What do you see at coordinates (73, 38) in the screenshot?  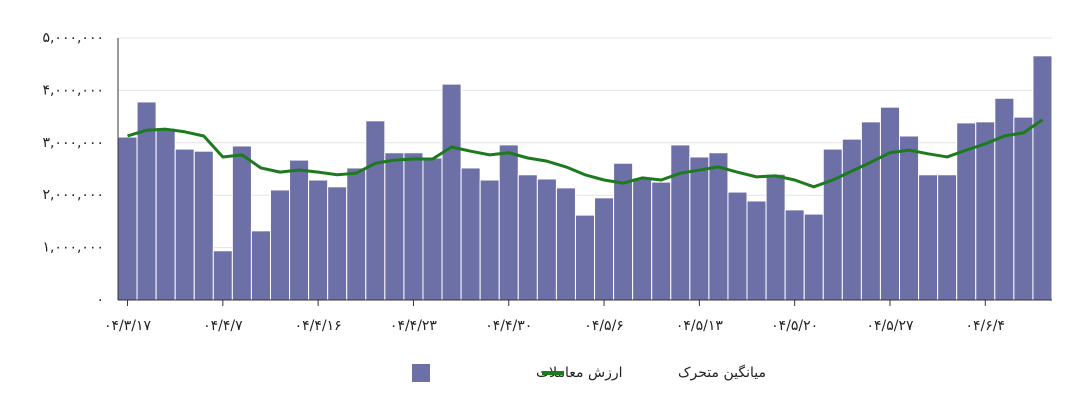 I see `y-tick-label: ۵,۰۰۰,۰۰۰` at bounding box center [73, 38].